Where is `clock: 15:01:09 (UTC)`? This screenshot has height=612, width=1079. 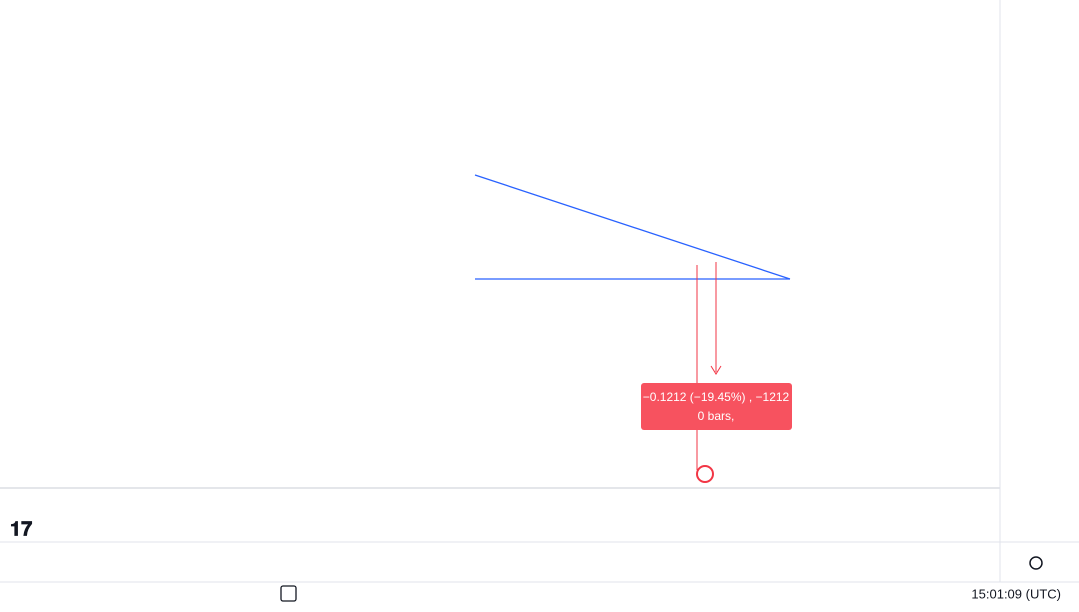 clock: 15:01:09 (UTC) is located at coordinates (1016, 593).